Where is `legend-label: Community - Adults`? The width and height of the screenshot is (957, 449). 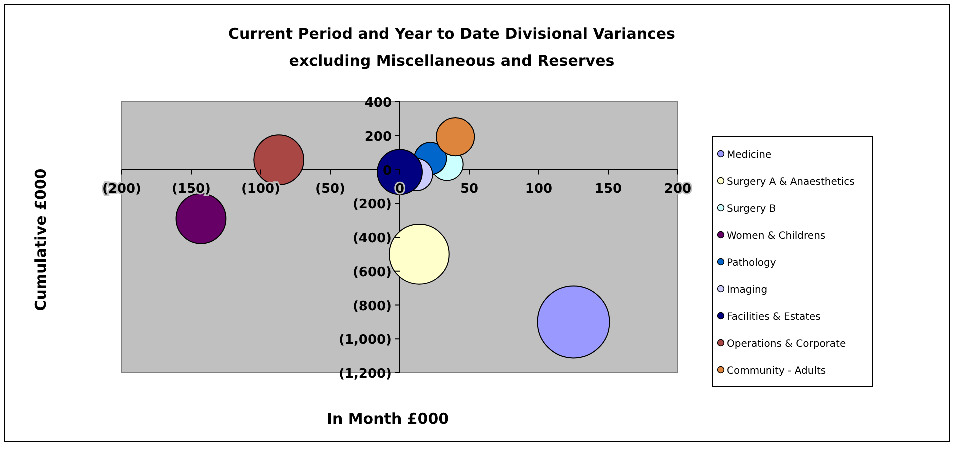 legend-label: Community - Adults is located at coordinates (776, 371).